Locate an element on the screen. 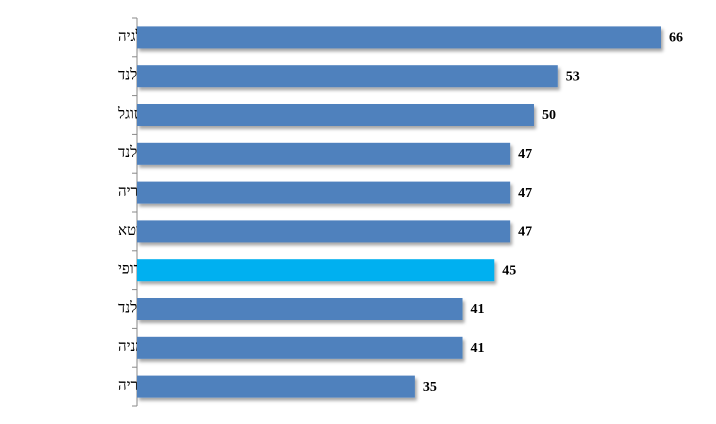  data-label: 50 is located at coordinates (549, 115).